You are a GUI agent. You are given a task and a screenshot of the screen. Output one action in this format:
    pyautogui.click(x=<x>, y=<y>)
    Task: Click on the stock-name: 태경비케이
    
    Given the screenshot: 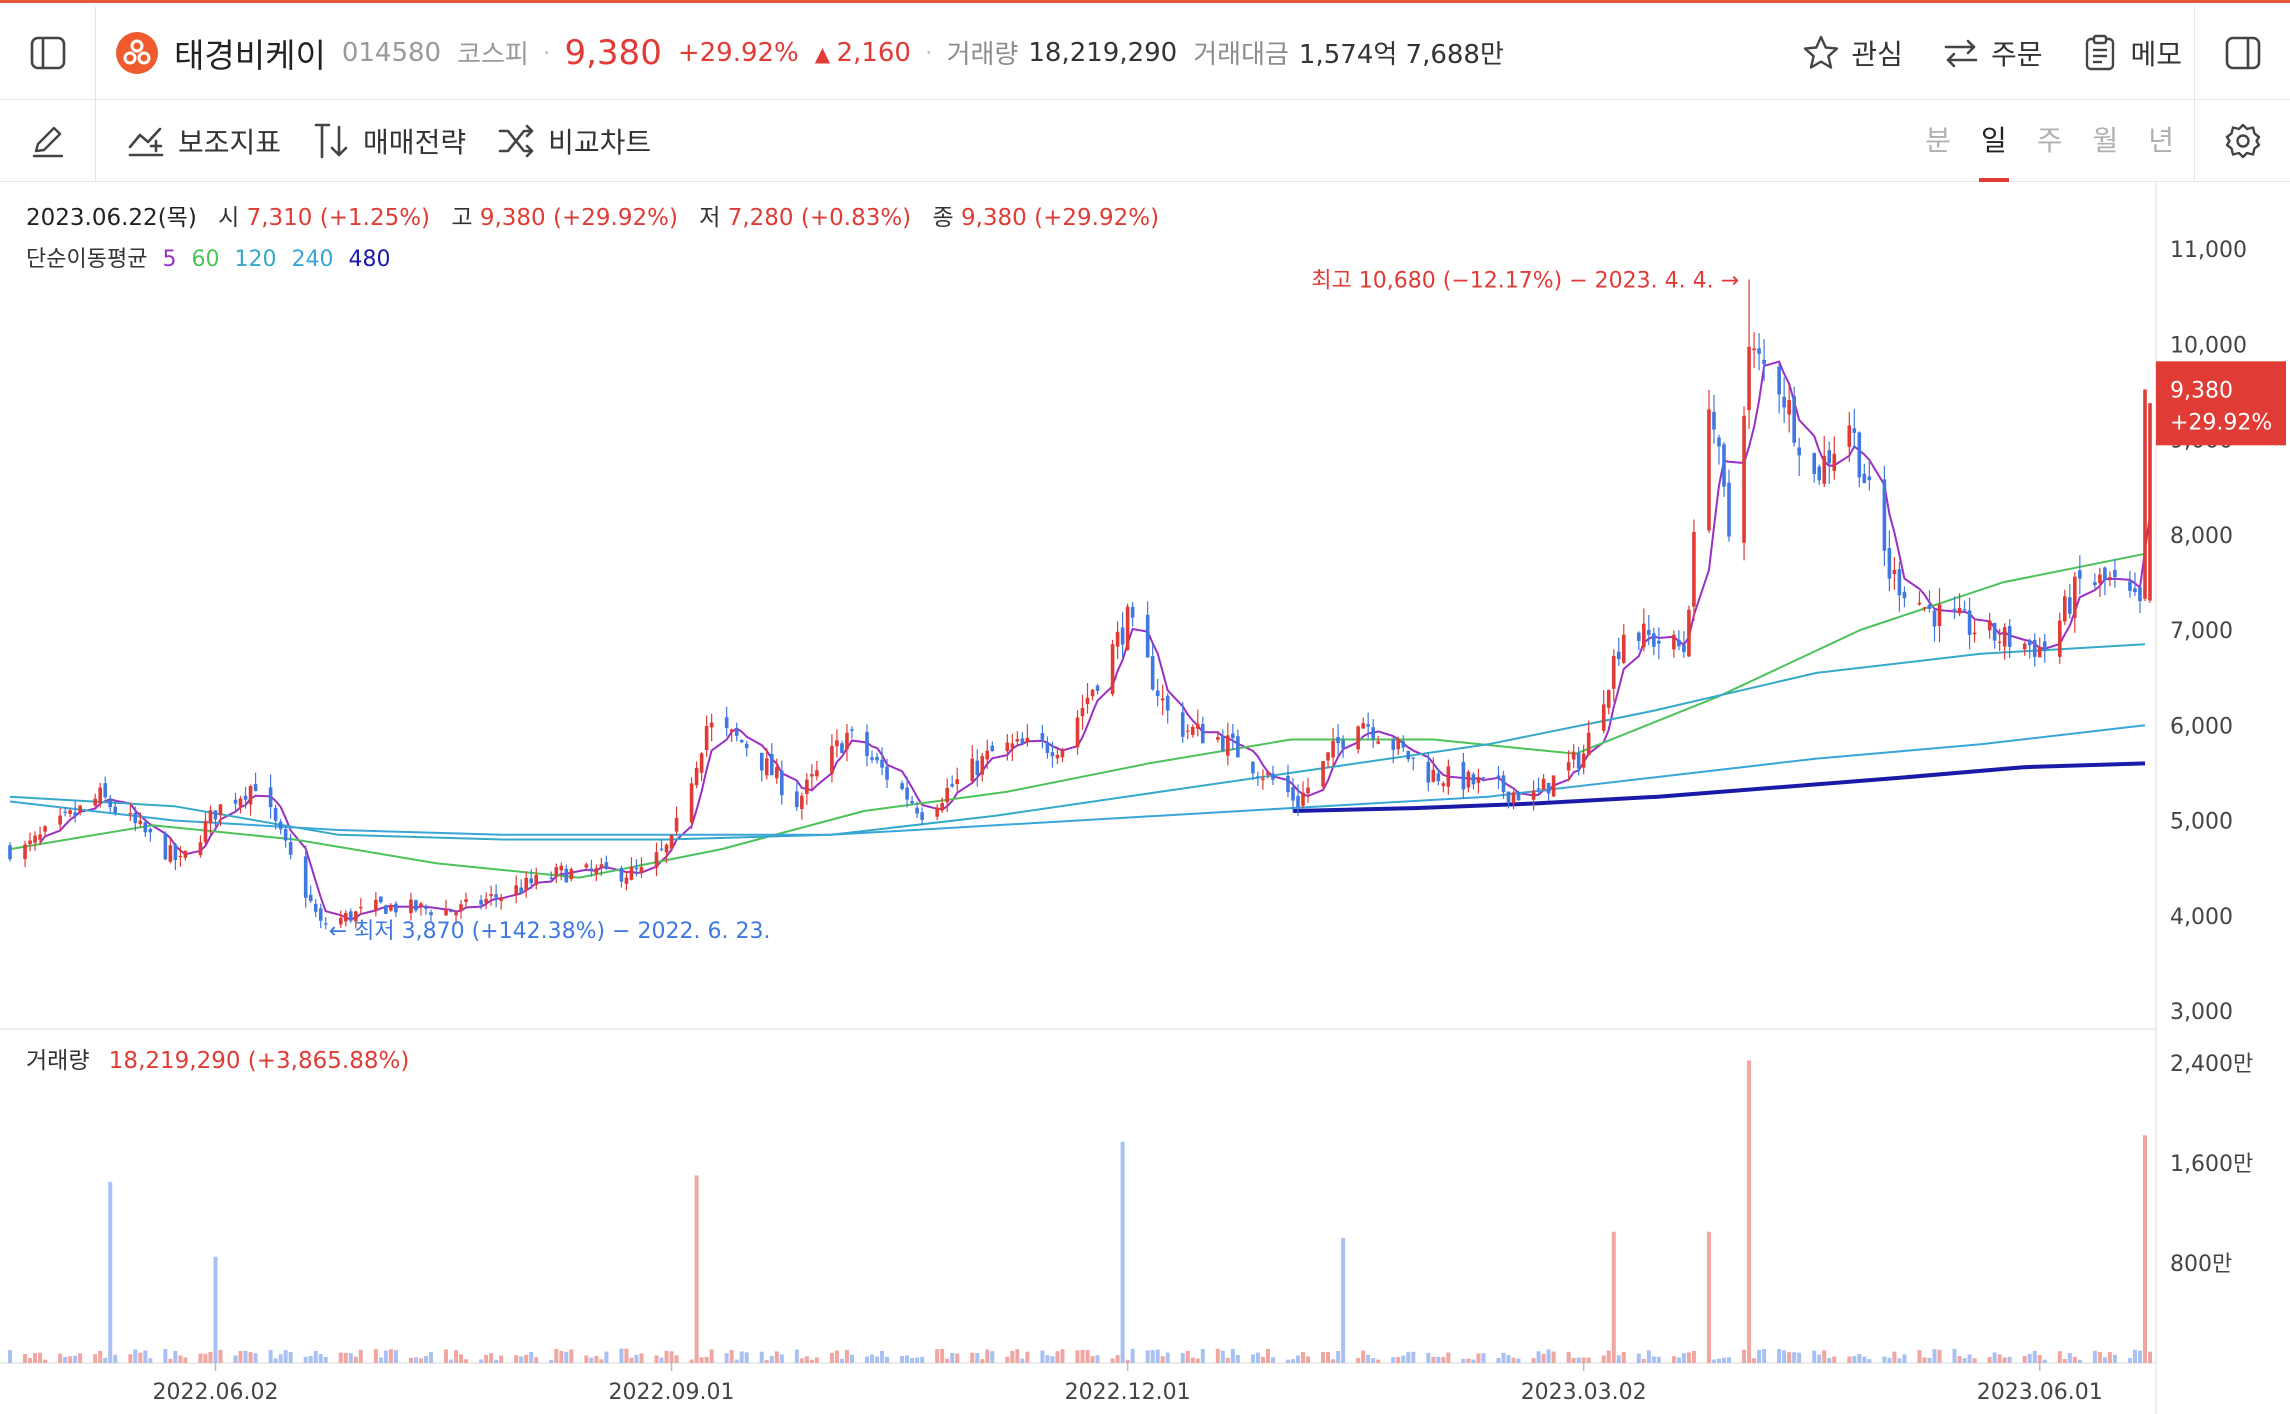 What is the action you would take?
    pyautogui.click(x=250, y=55)
    